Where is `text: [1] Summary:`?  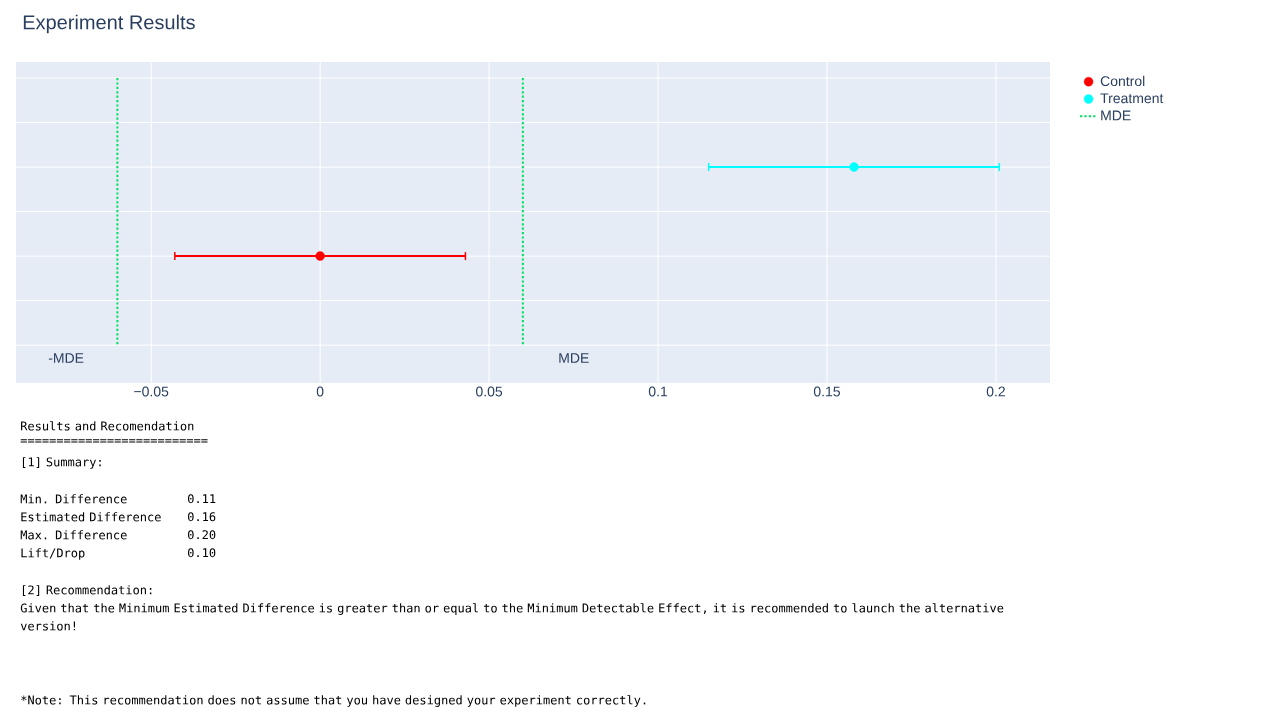 text: [1] Summary: is located at coordinates (61, 463).